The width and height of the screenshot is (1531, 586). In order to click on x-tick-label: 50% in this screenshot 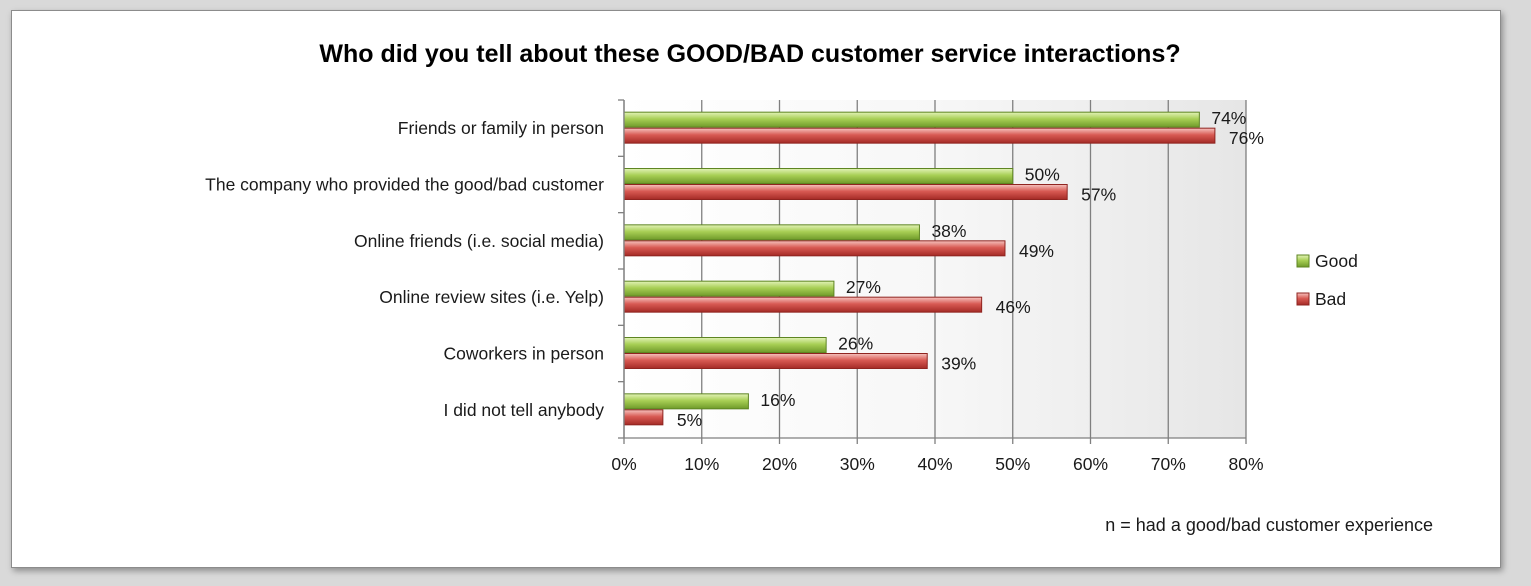, I will do `click(1012, 464)`.